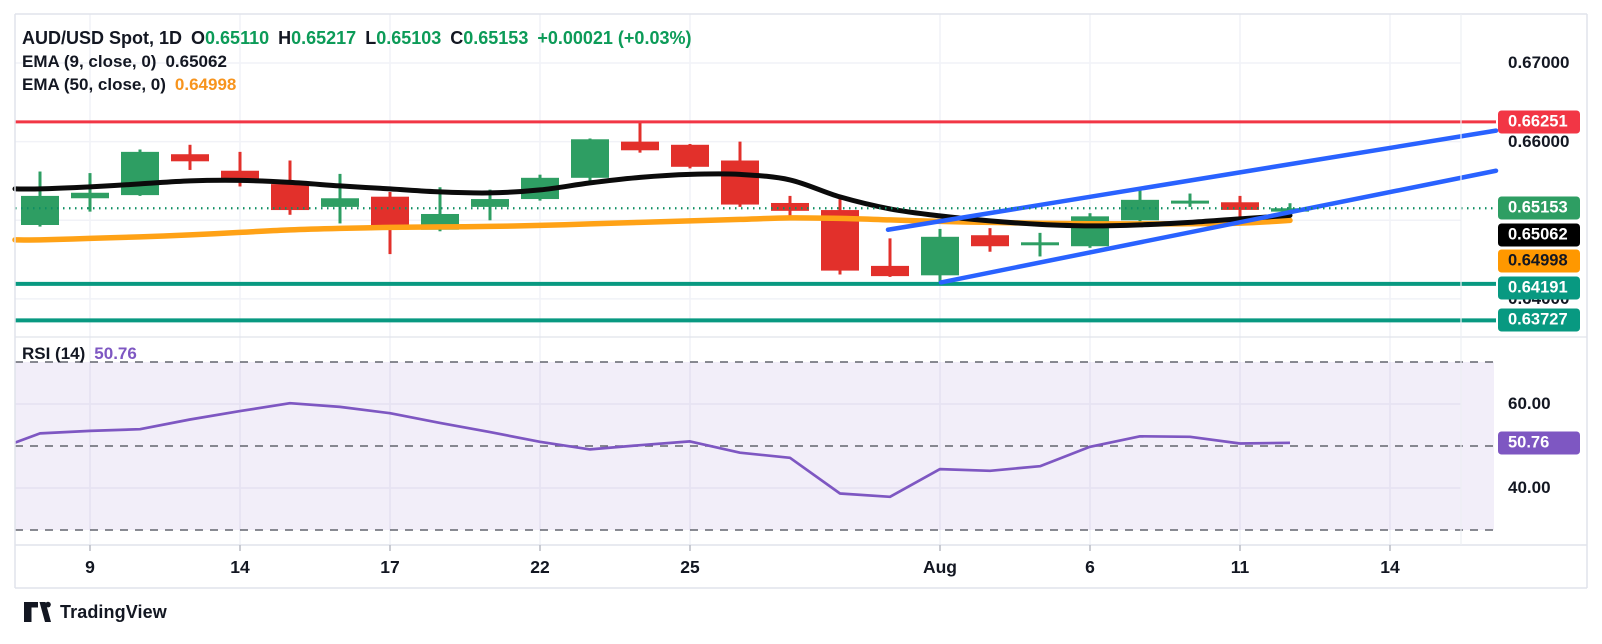 The height and width of the screenshot is (644, 1602). What do you see at coordinates (356, 86) in the screenshot?
I see `legend-ema50-row: EMA (50, close, 0) 0.64998` at bounding box center [356, 86].